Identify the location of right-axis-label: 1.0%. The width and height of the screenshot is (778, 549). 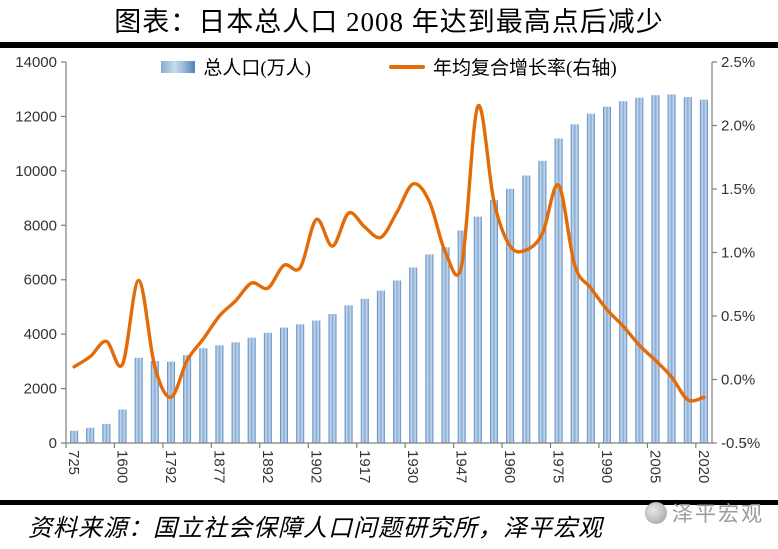
(738, 253).